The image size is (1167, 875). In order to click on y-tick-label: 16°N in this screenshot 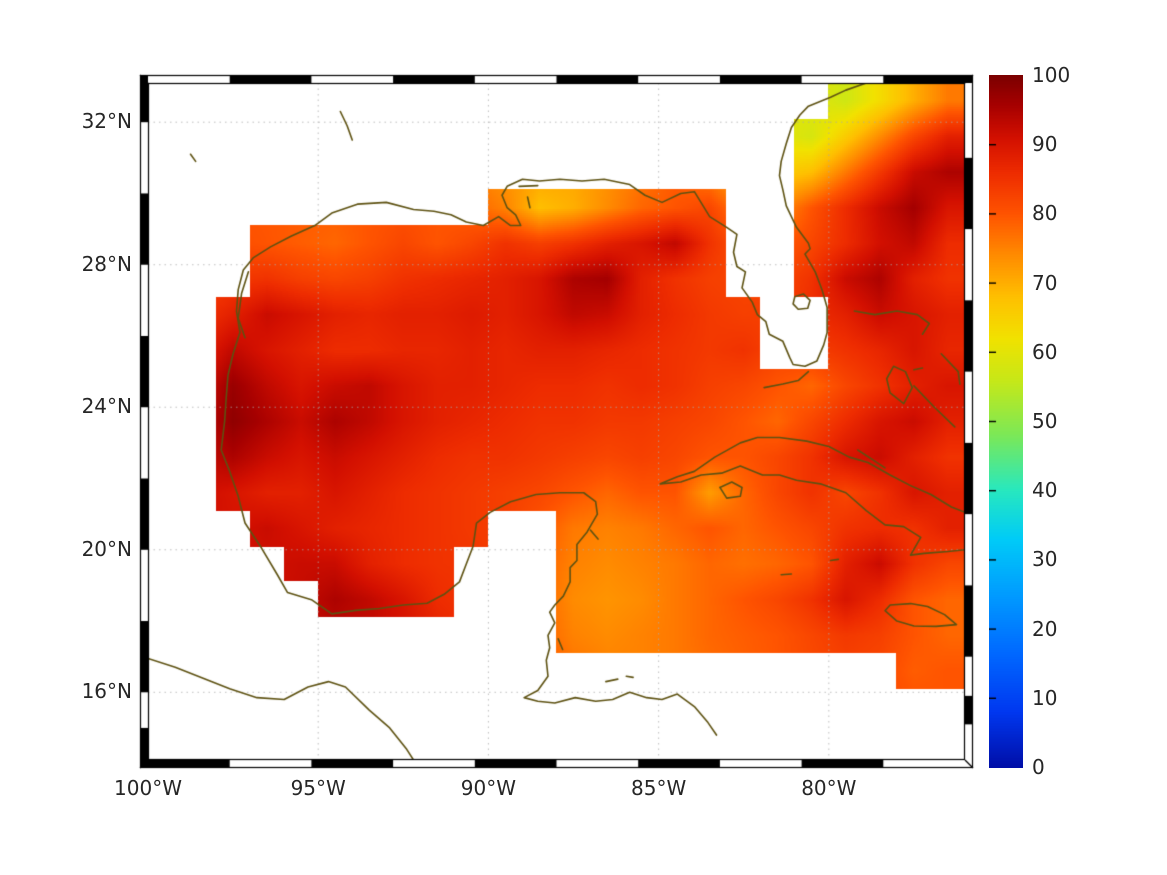, I will do `click(106, 691)`.